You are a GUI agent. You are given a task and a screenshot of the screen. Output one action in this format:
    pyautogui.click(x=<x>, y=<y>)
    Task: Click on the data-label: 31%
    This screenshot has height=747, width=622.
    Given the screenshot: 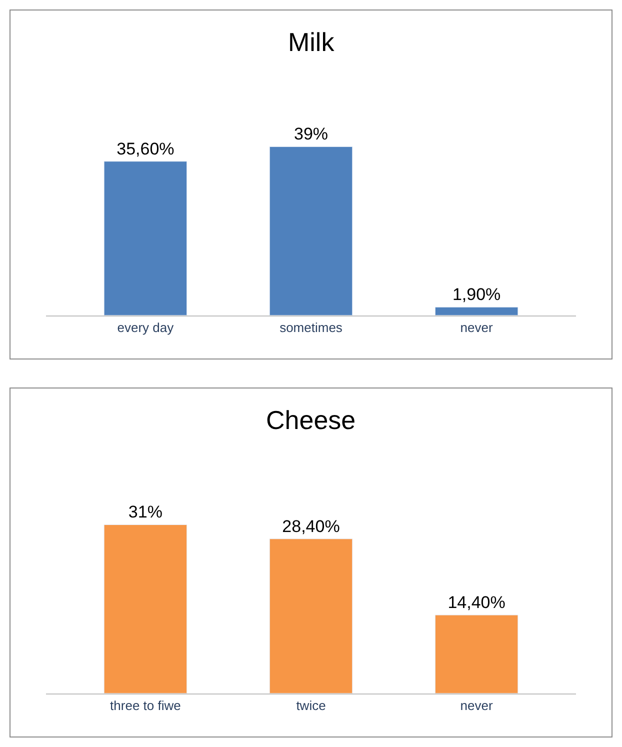 What is the action you would take?
    pyautogui.click(x=145, y=512)
    